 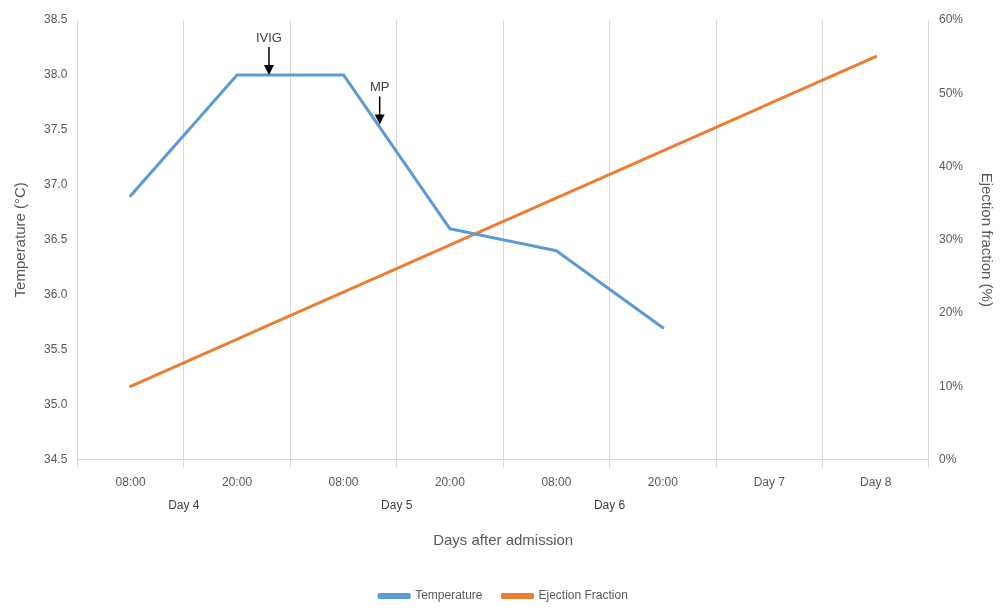 I want to click on y2-tick-label: 30%, so click(x=951, y=239).